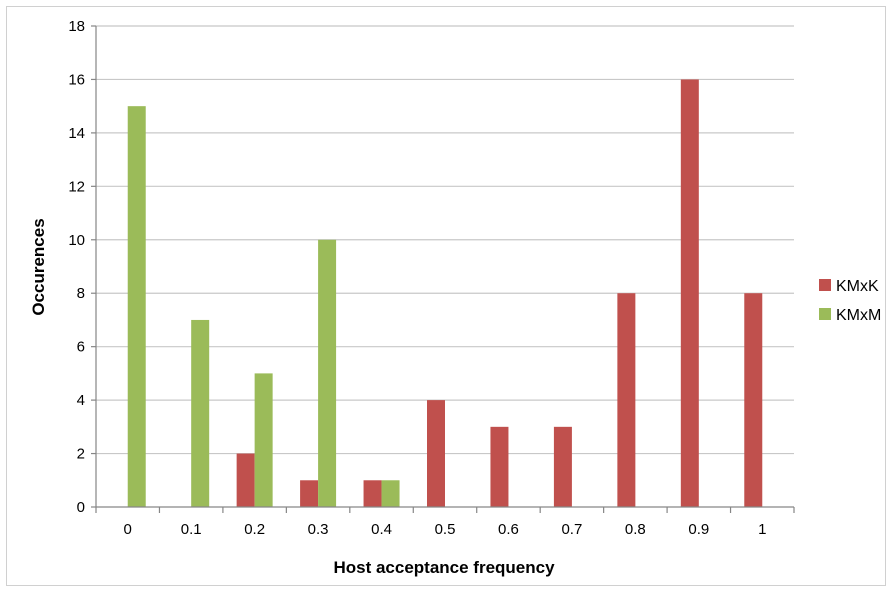 This screenshot has height=591, width=893. I want to click on legend-label-kmxk: KMxK, so click(857, 286).